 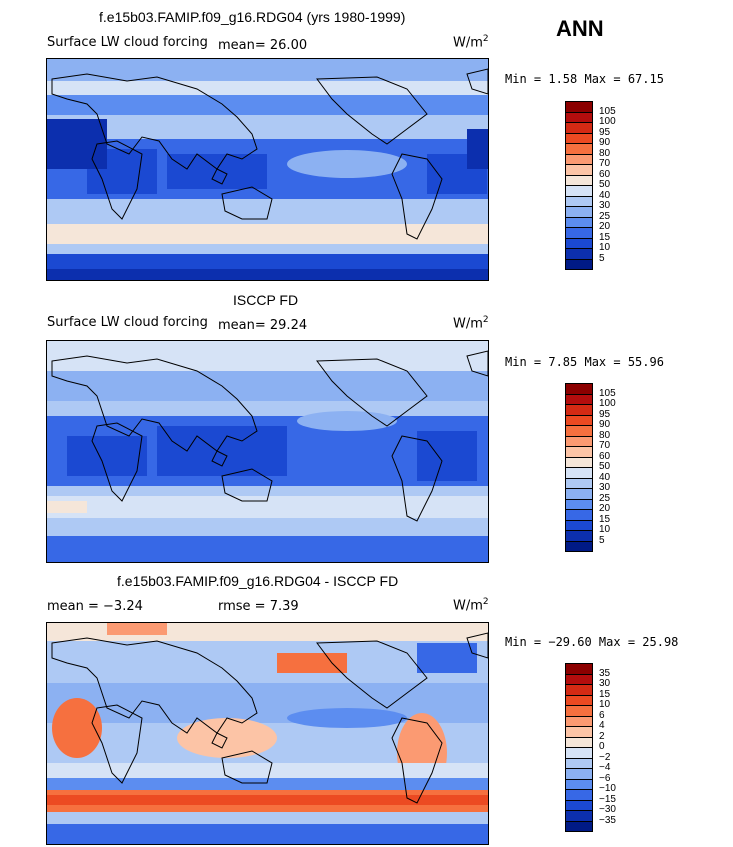 What do you see at coordinates (605, 673) in the screenshot?
I see `colorbar-3-tick-label: 35` at bounding box center [605, 673].